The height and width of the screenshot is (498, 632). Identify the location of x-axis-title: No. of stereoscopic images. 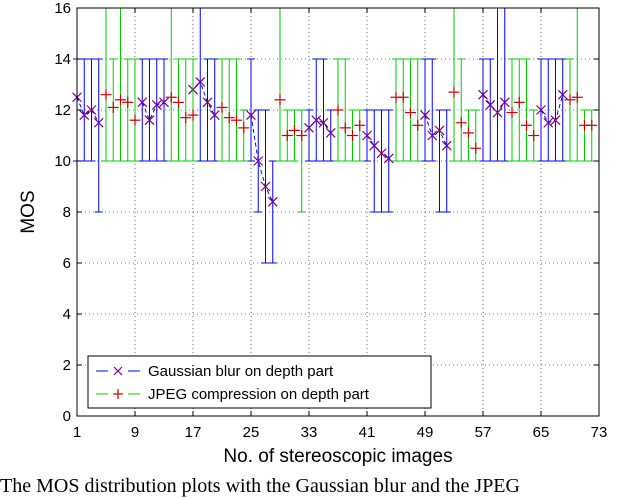
(337, 456).